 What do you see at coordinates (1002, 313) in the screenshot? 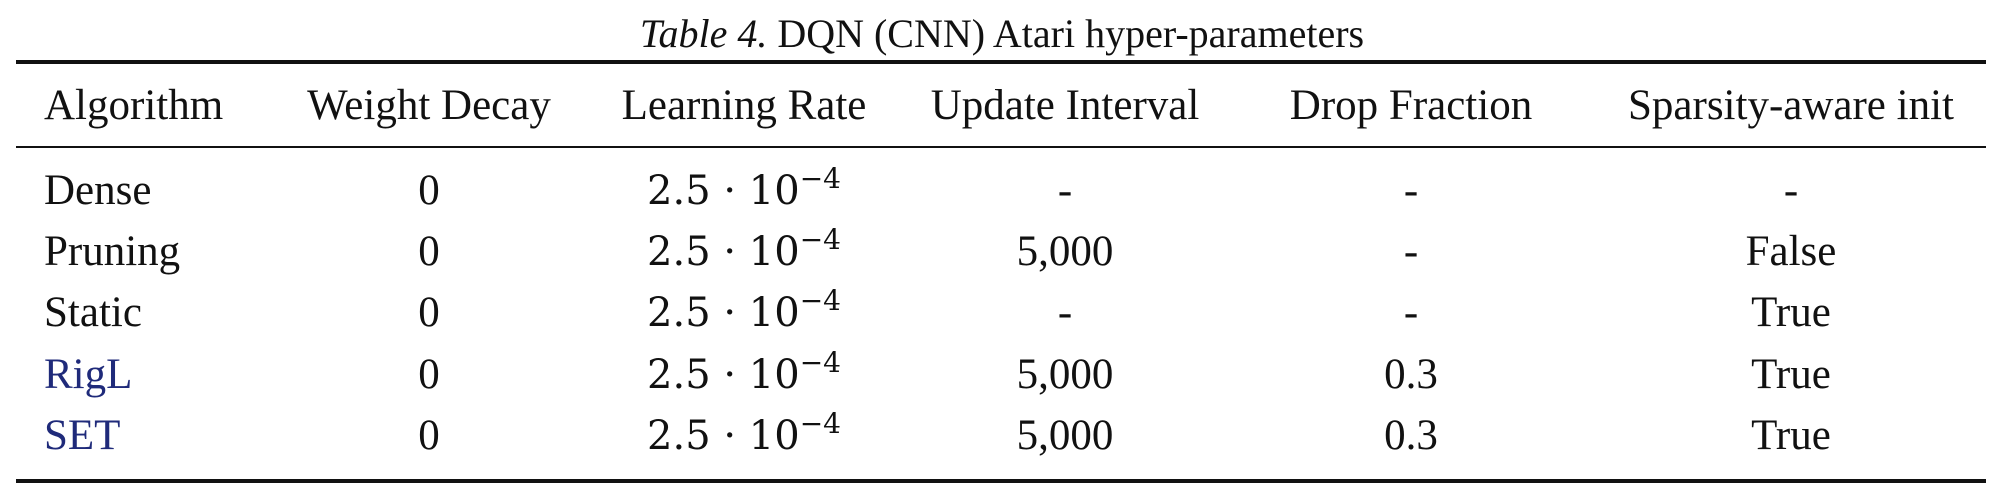
I see `table-row-static: Static 0 2.5 · 10−4 - - True` at bounding box center [1002, 313].